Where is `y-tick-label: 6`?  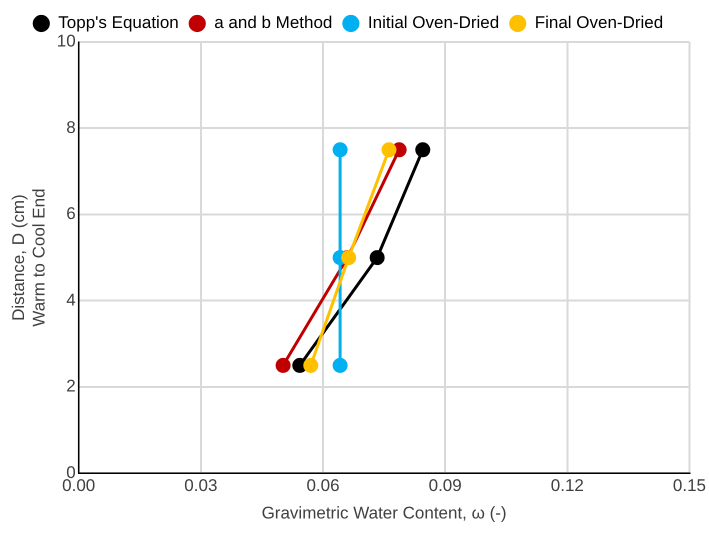
y-tick-label: 6 is located at coordinates (71, 214).